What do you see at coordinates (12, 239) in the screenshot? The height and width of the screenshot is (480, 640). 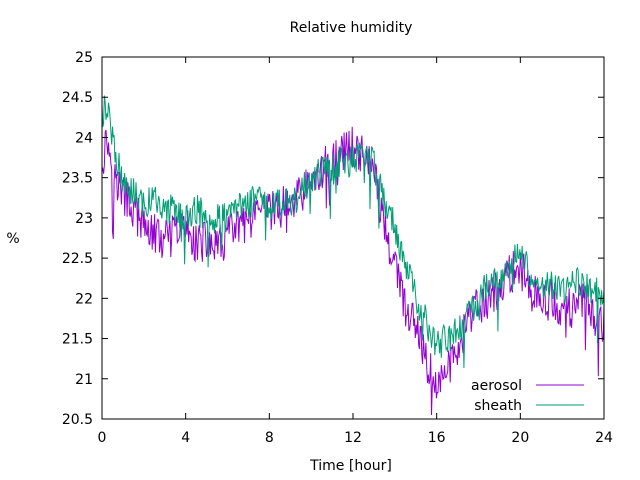 I see `y-axis-label: %` at bounding box center [12, 239].